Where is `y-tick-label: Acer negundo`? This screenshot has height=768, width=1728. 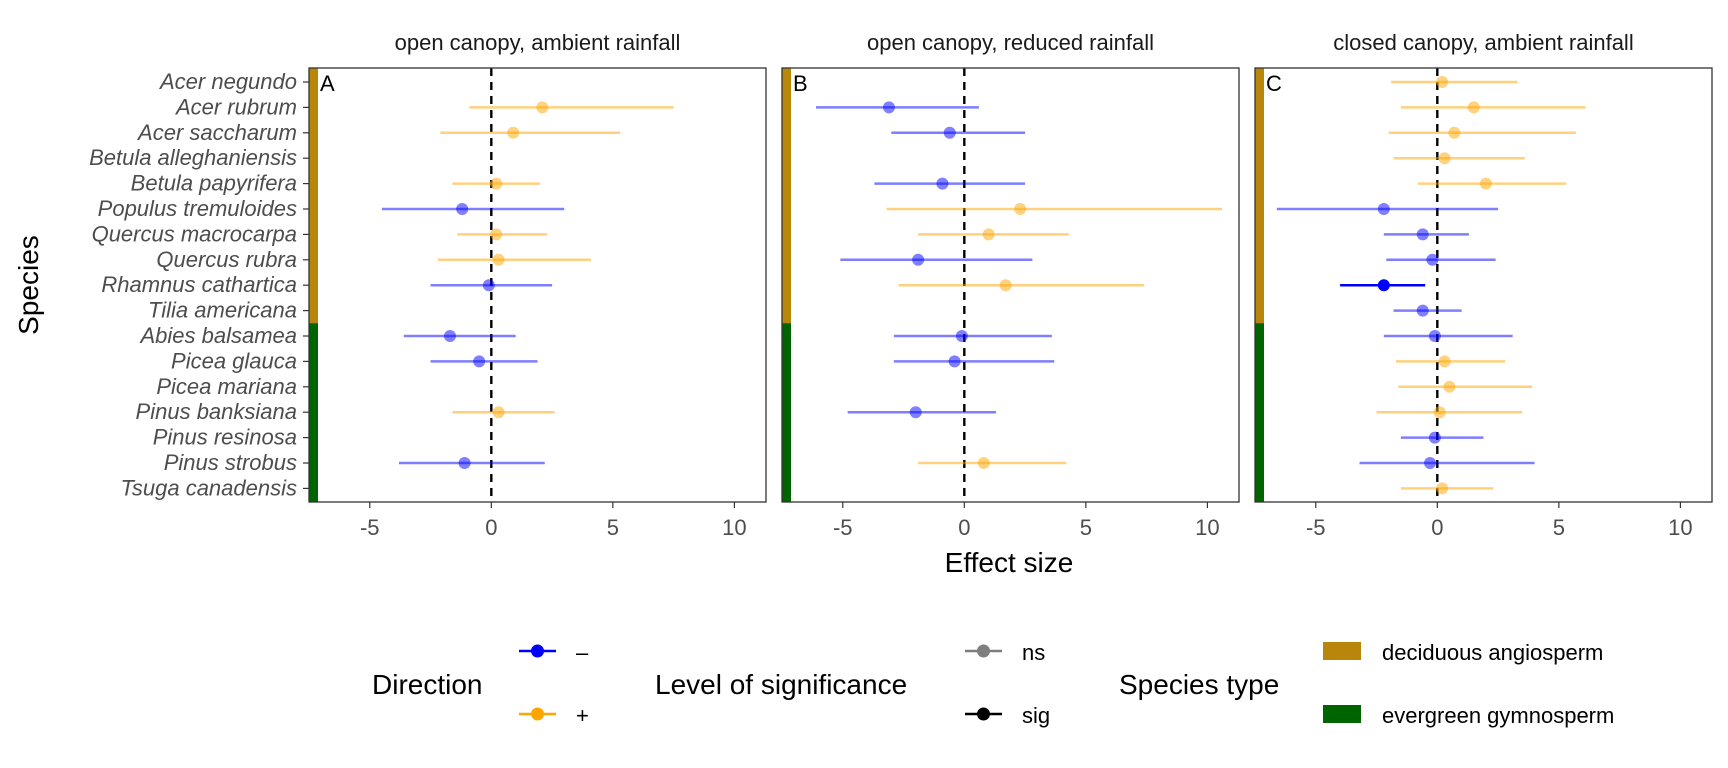 y-tick-label: Acer negundo is located at coordinates (227, 81).